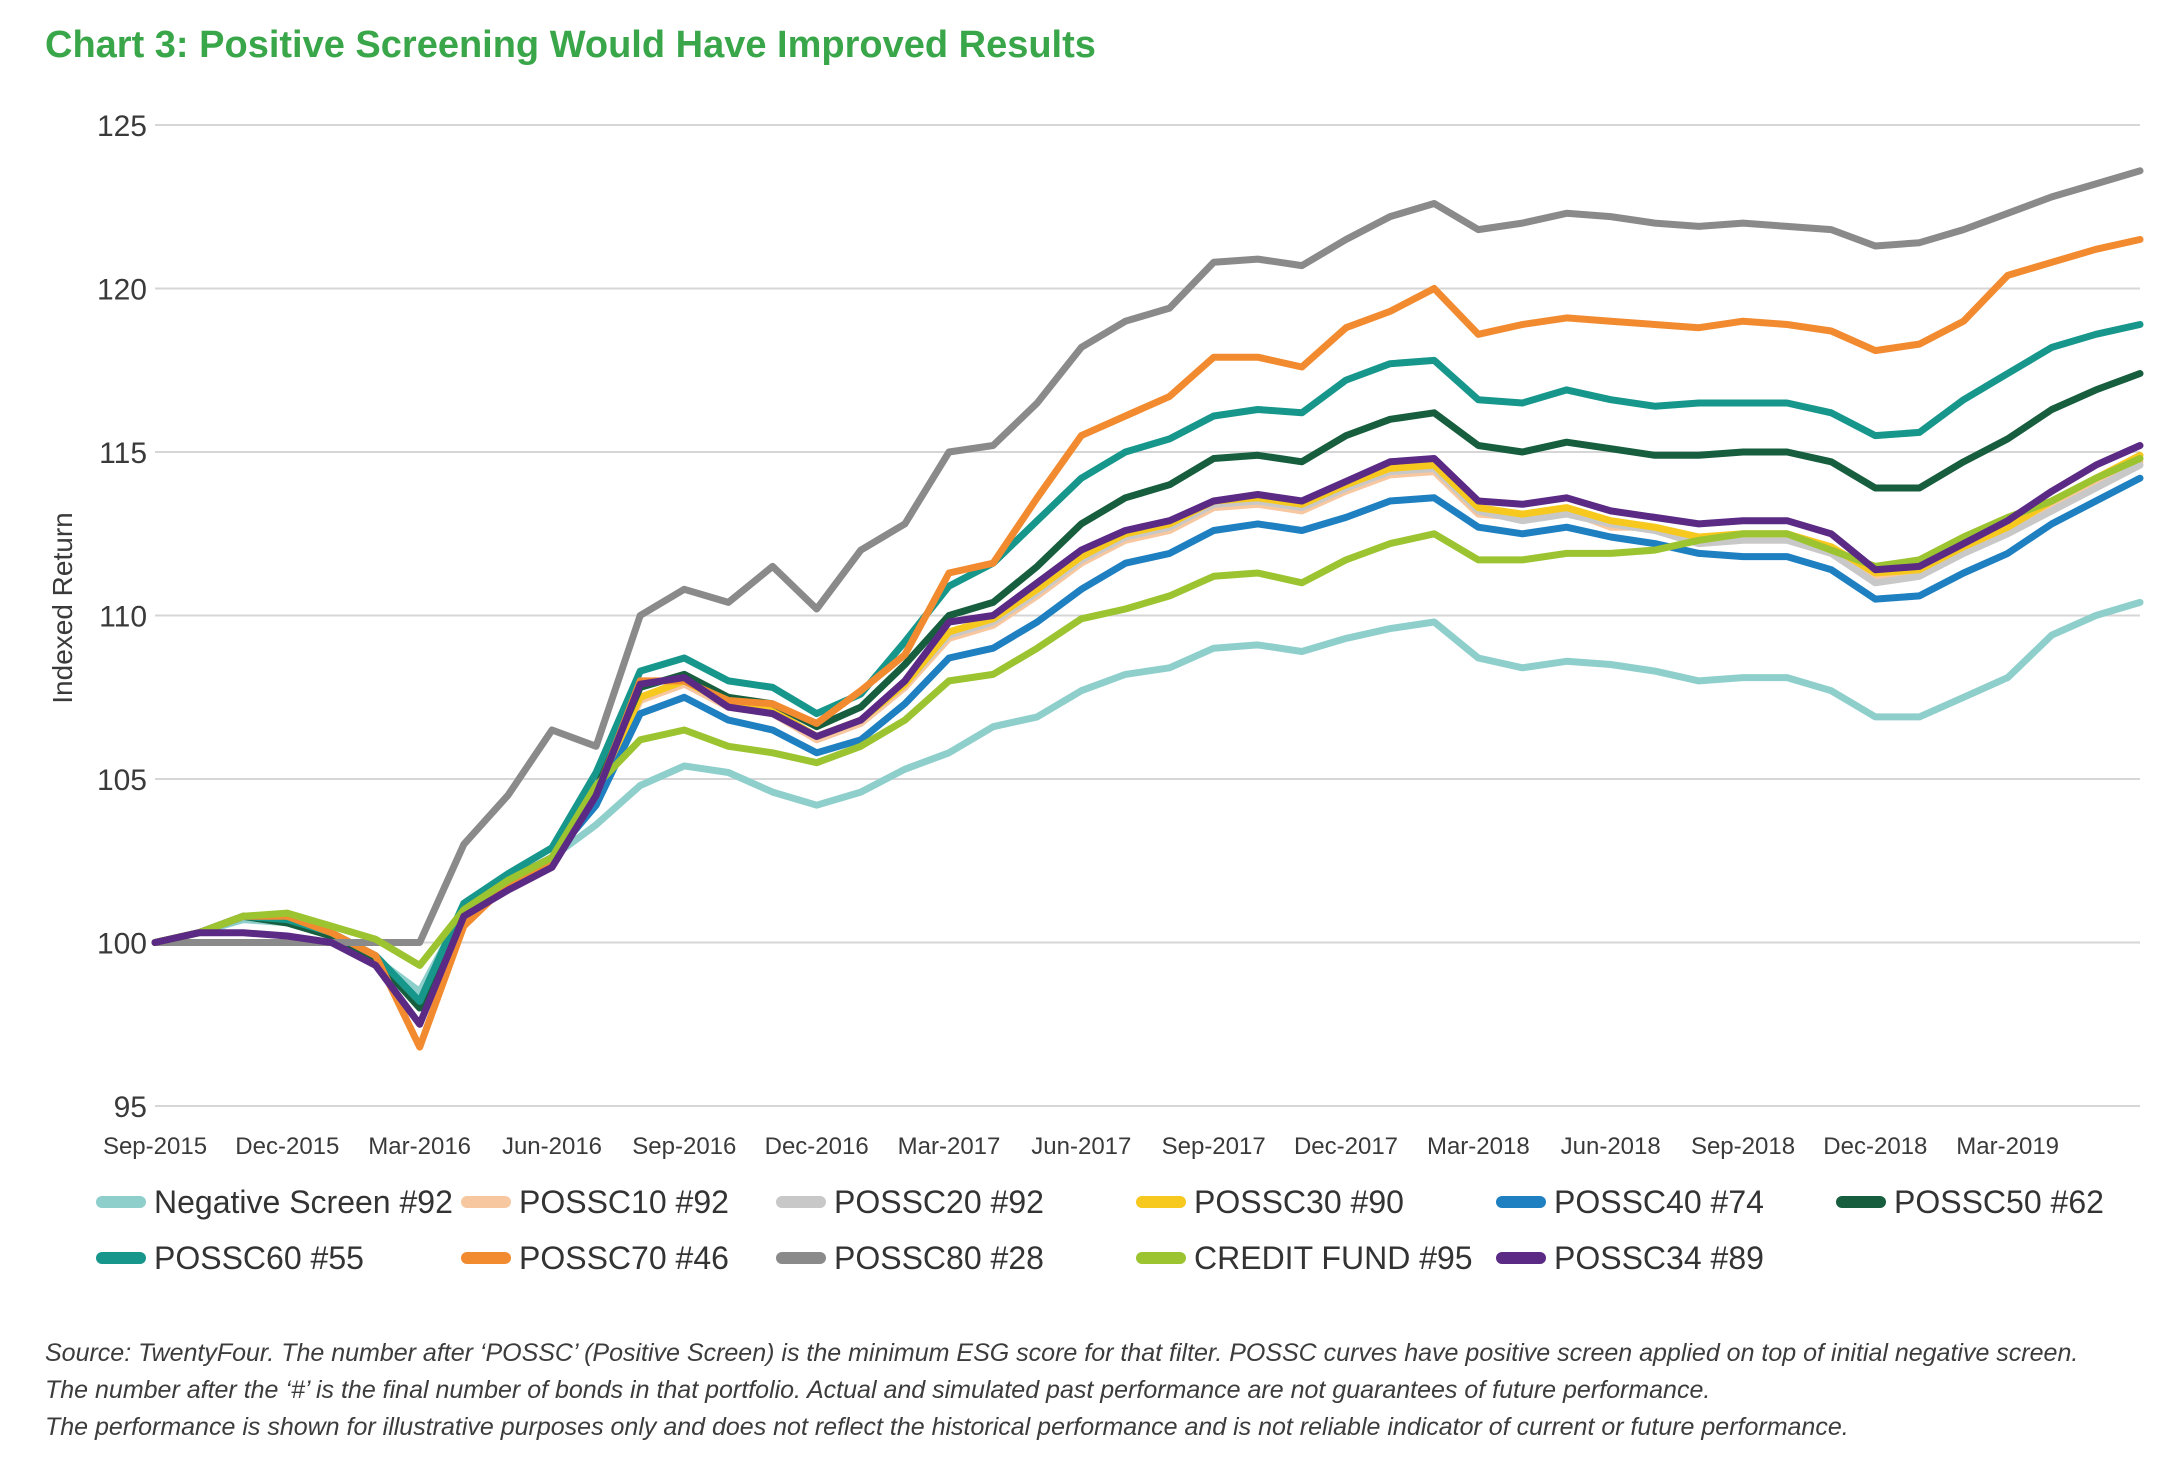 This screenshot has height=1466, width=2180. I want to click on y-axis-title: Indexed Return, so click(62, 607).